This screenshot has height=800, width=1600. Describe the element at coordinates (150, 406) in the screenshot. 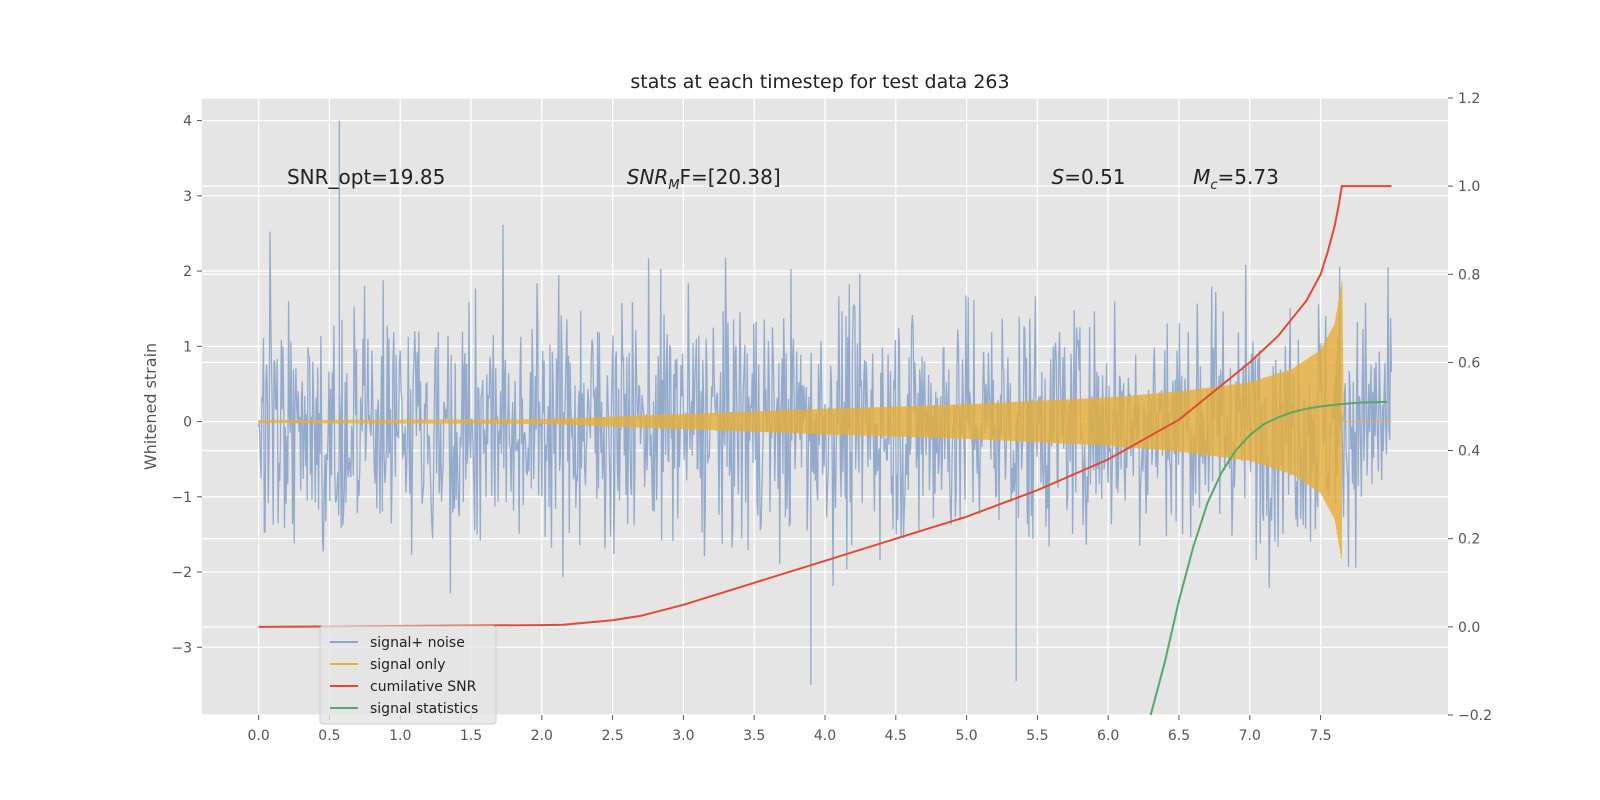

I see `y-axis-label: Whitened strain` at that location.